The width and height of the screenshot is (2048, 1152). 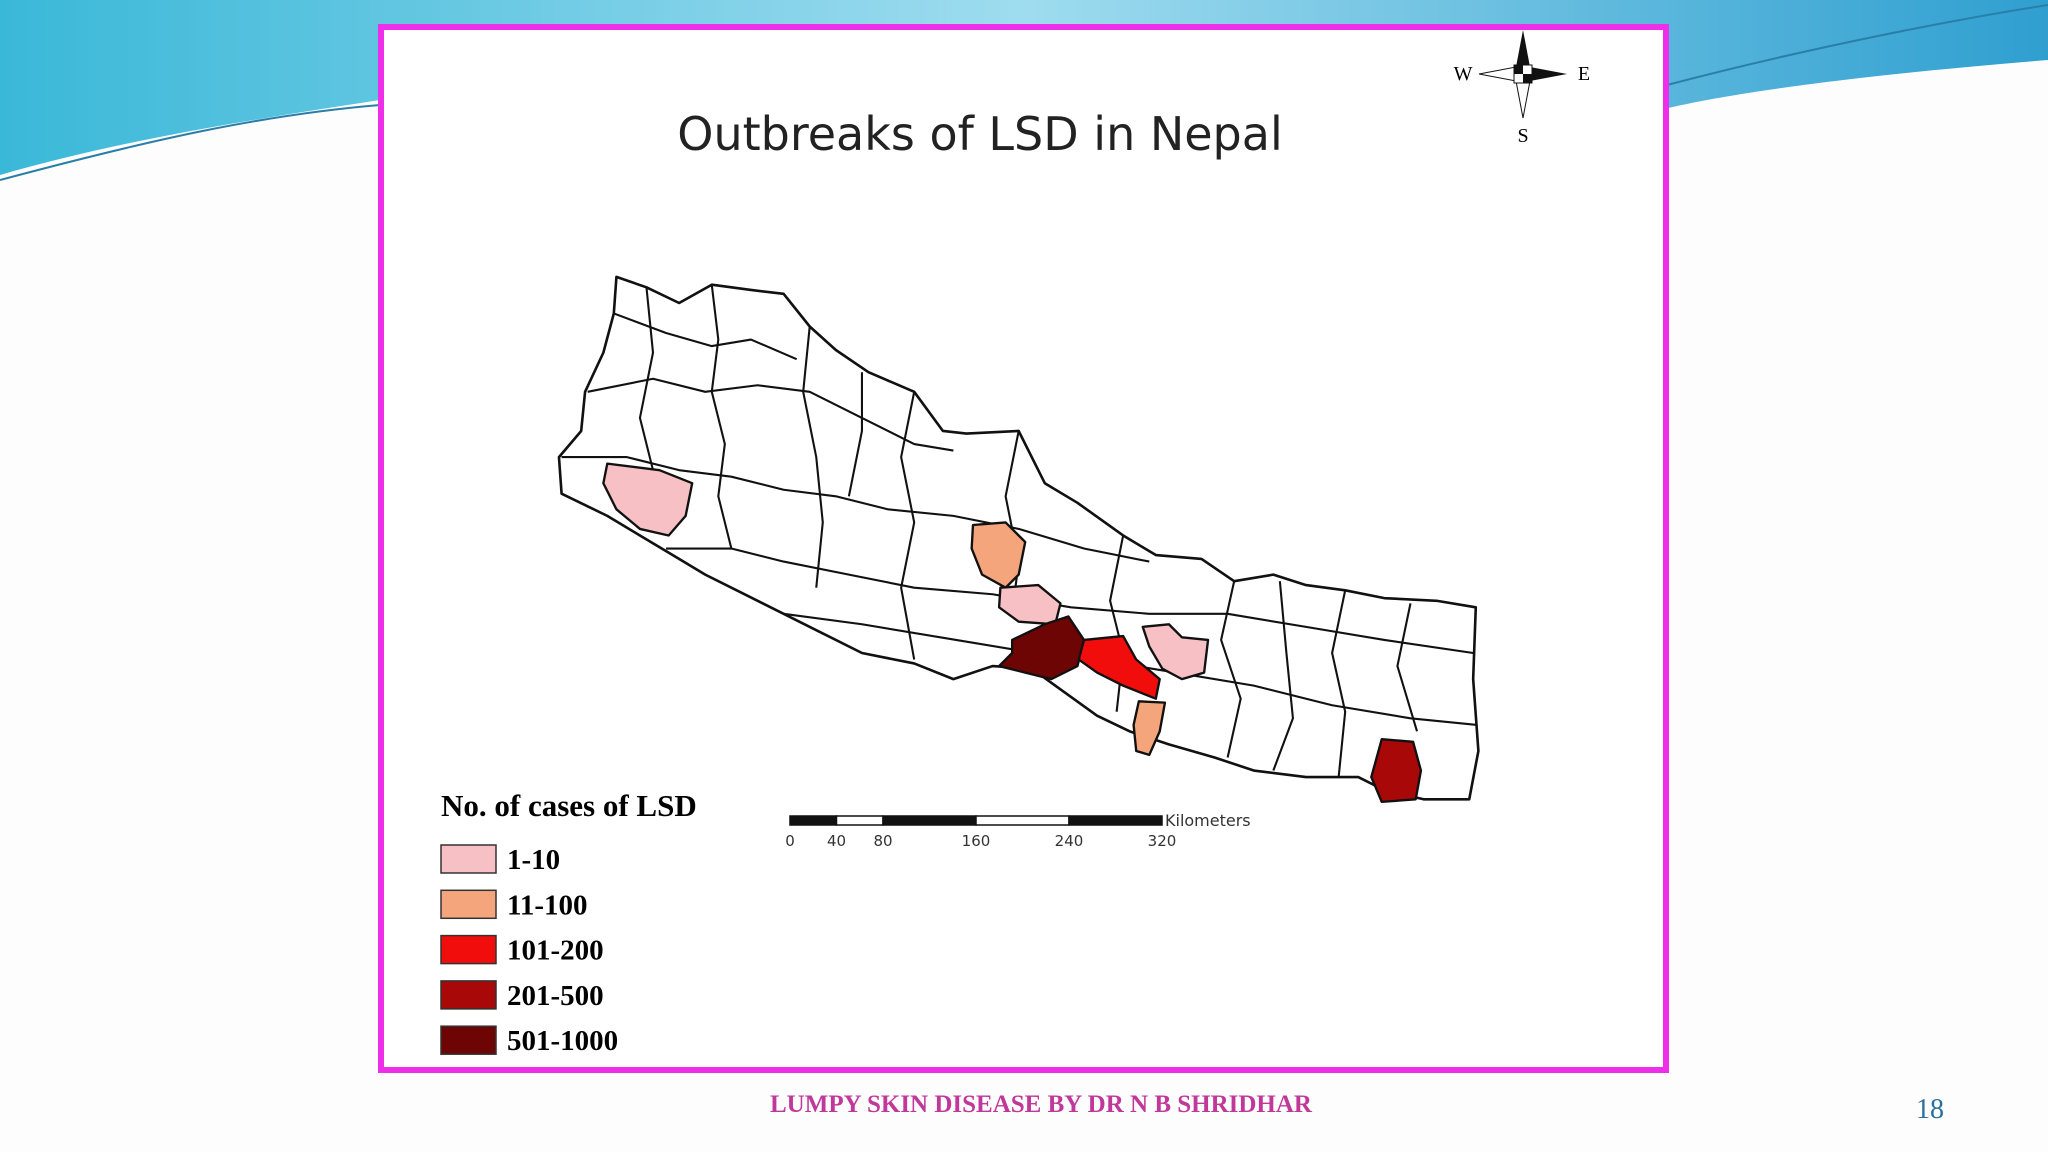 I want to click on compass-west: W, so click(x=1463, y=74).